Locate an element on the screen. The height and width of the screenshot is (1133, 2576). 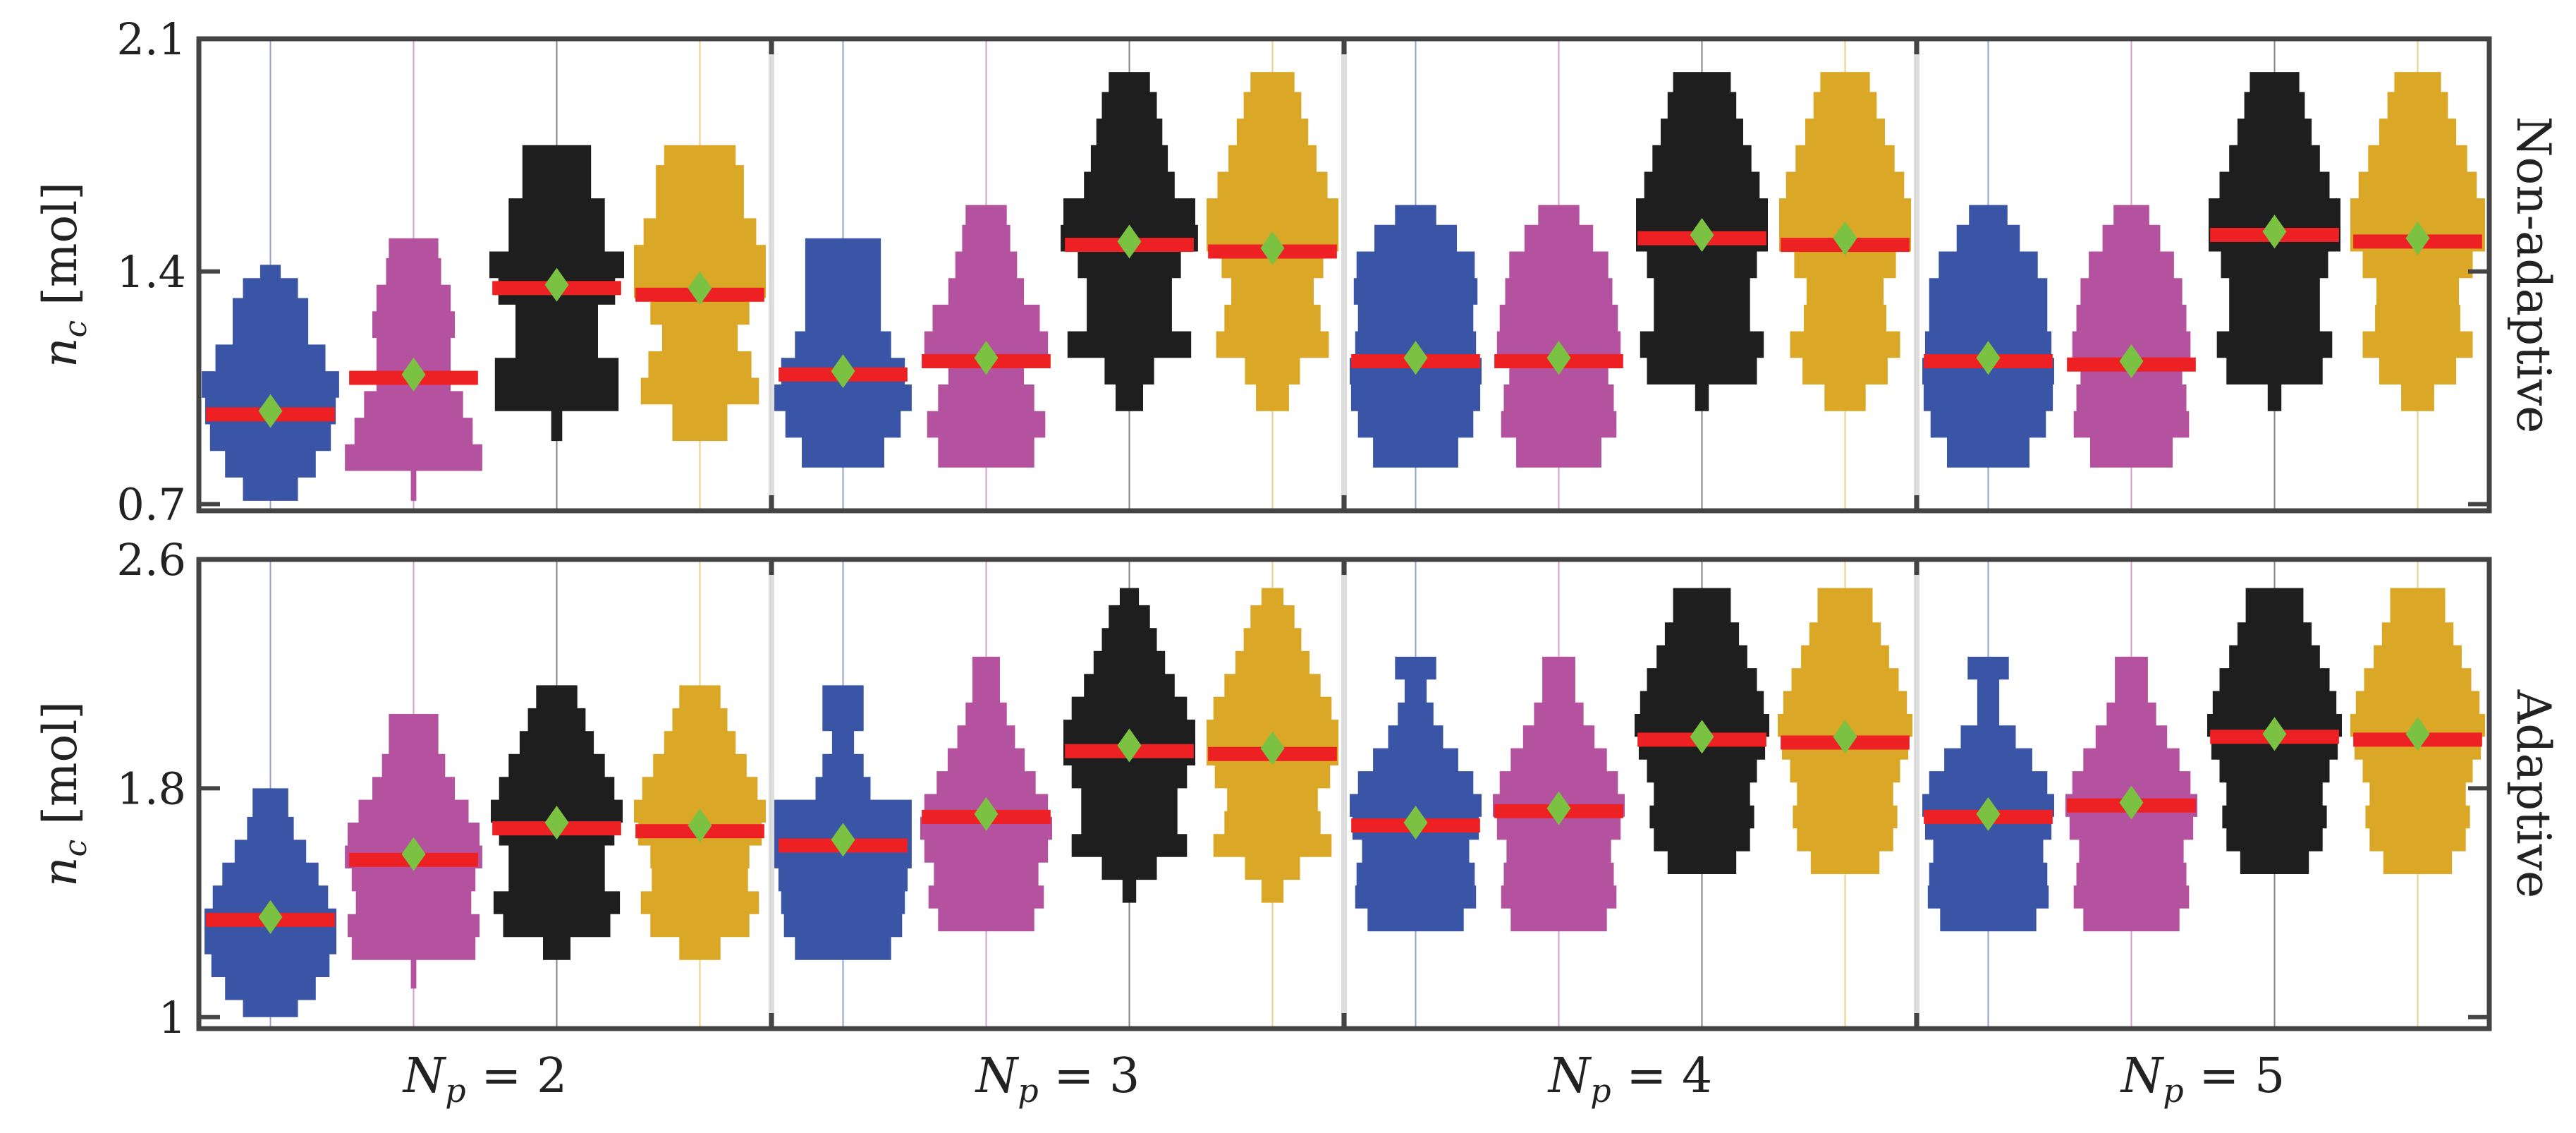
row-label: Non-adaptive is located at coordinates (2533, 274).